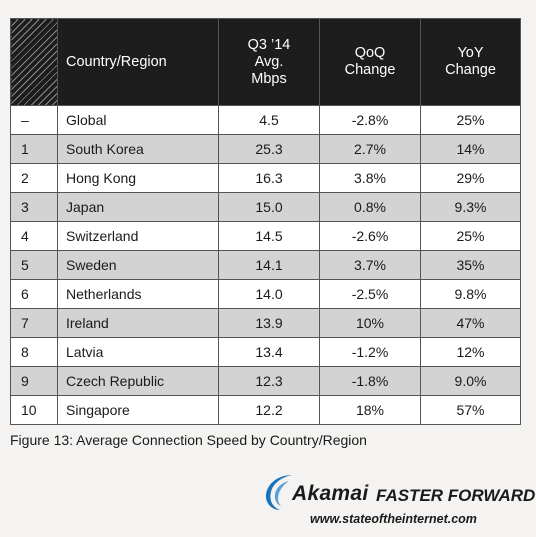 This screenshot has height=537, width=536. What do you see at coordinates (116, 61) in the screenshot?
I see `header-country-label: Country/Region` at bounding box center [116, 61].